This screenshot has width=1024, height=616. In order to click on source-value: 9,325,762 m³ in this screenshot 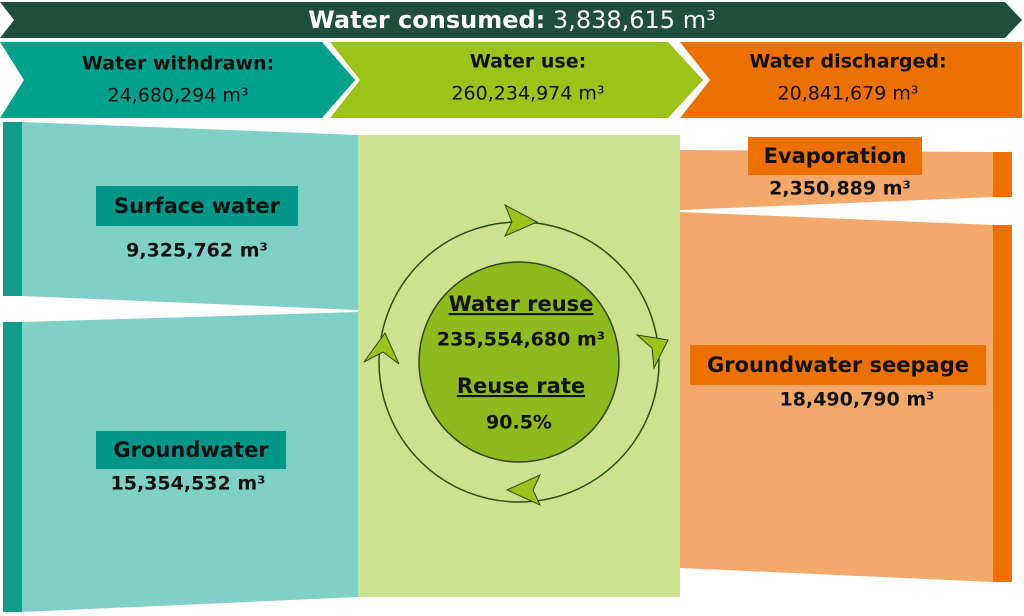, I will do `click(197, 251)`.